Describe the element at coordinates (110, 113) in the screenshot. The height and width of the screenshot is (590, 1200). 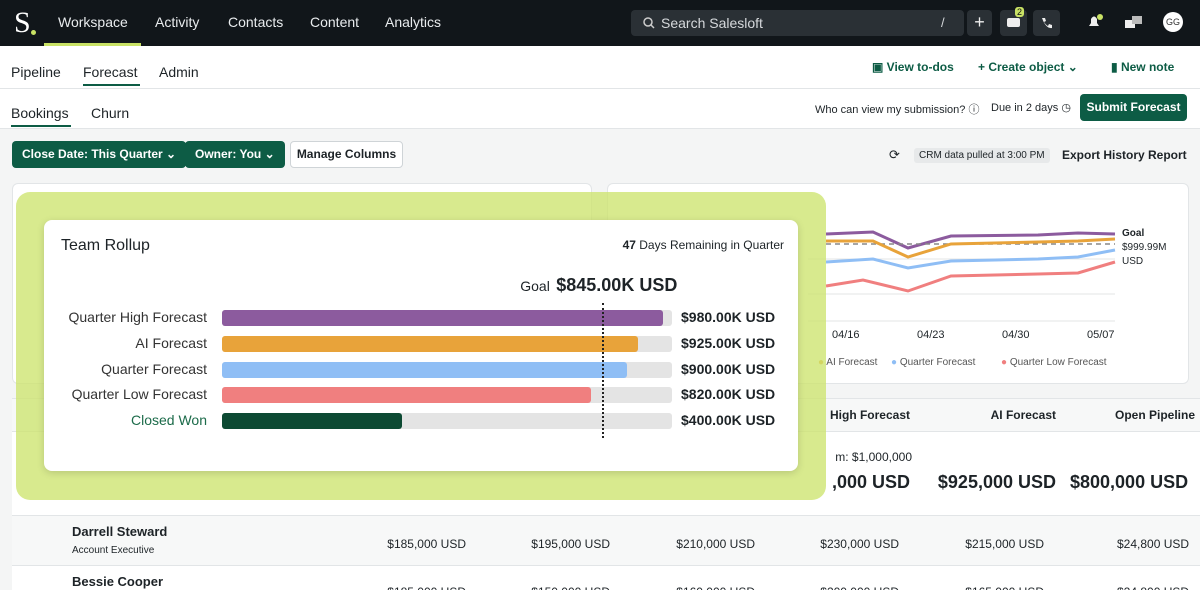
I see `toolbar-tab: Churn` at that location.